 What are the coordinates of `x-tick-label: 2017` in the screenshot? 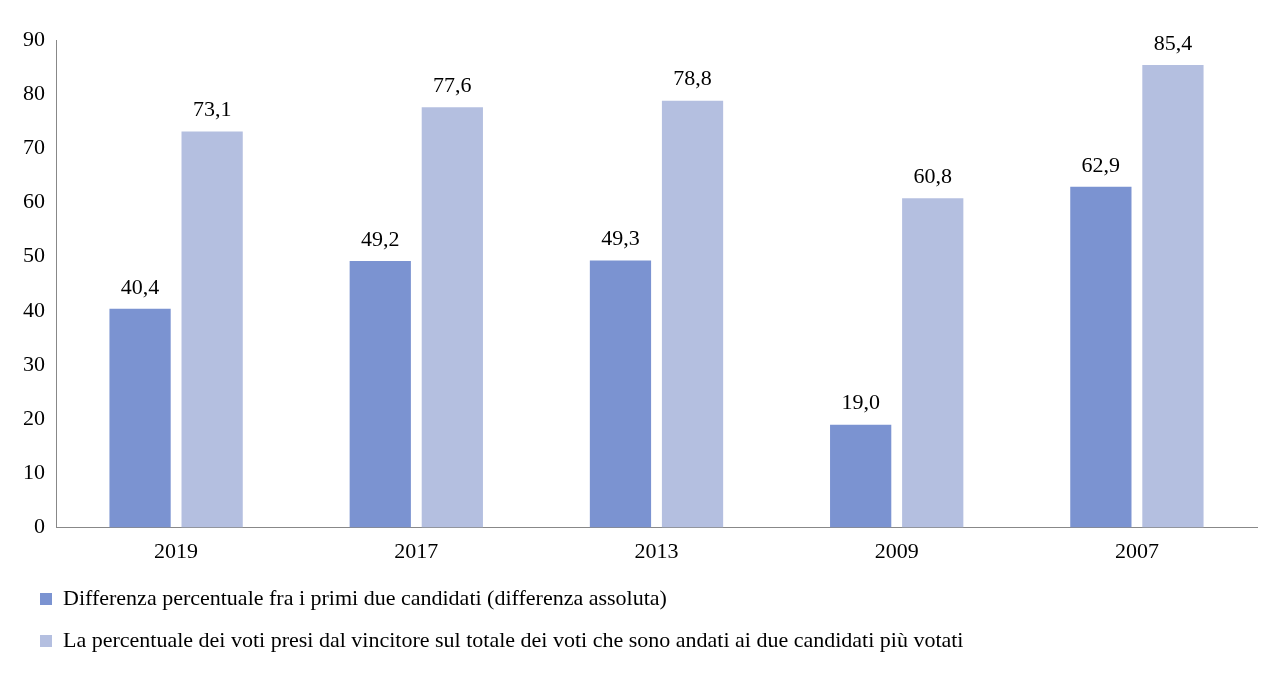 It's located at (416, 550).